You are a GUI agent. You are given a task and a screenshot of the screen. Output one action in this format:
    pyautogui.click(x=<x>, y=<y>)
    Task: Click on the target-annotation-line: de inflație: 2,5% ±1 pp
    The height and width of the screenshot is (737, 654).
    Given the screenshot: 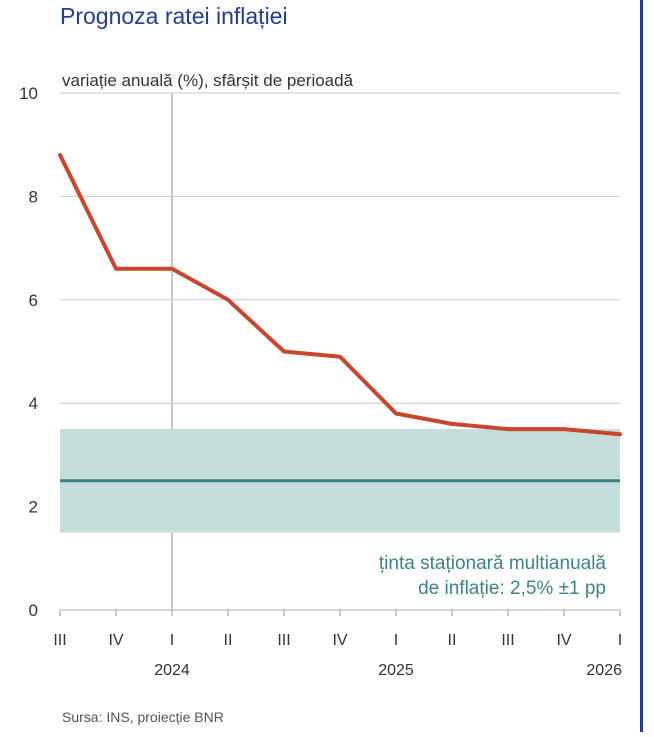 What is the action you would take?
    pyautogui.click(x=512, y=588)
    